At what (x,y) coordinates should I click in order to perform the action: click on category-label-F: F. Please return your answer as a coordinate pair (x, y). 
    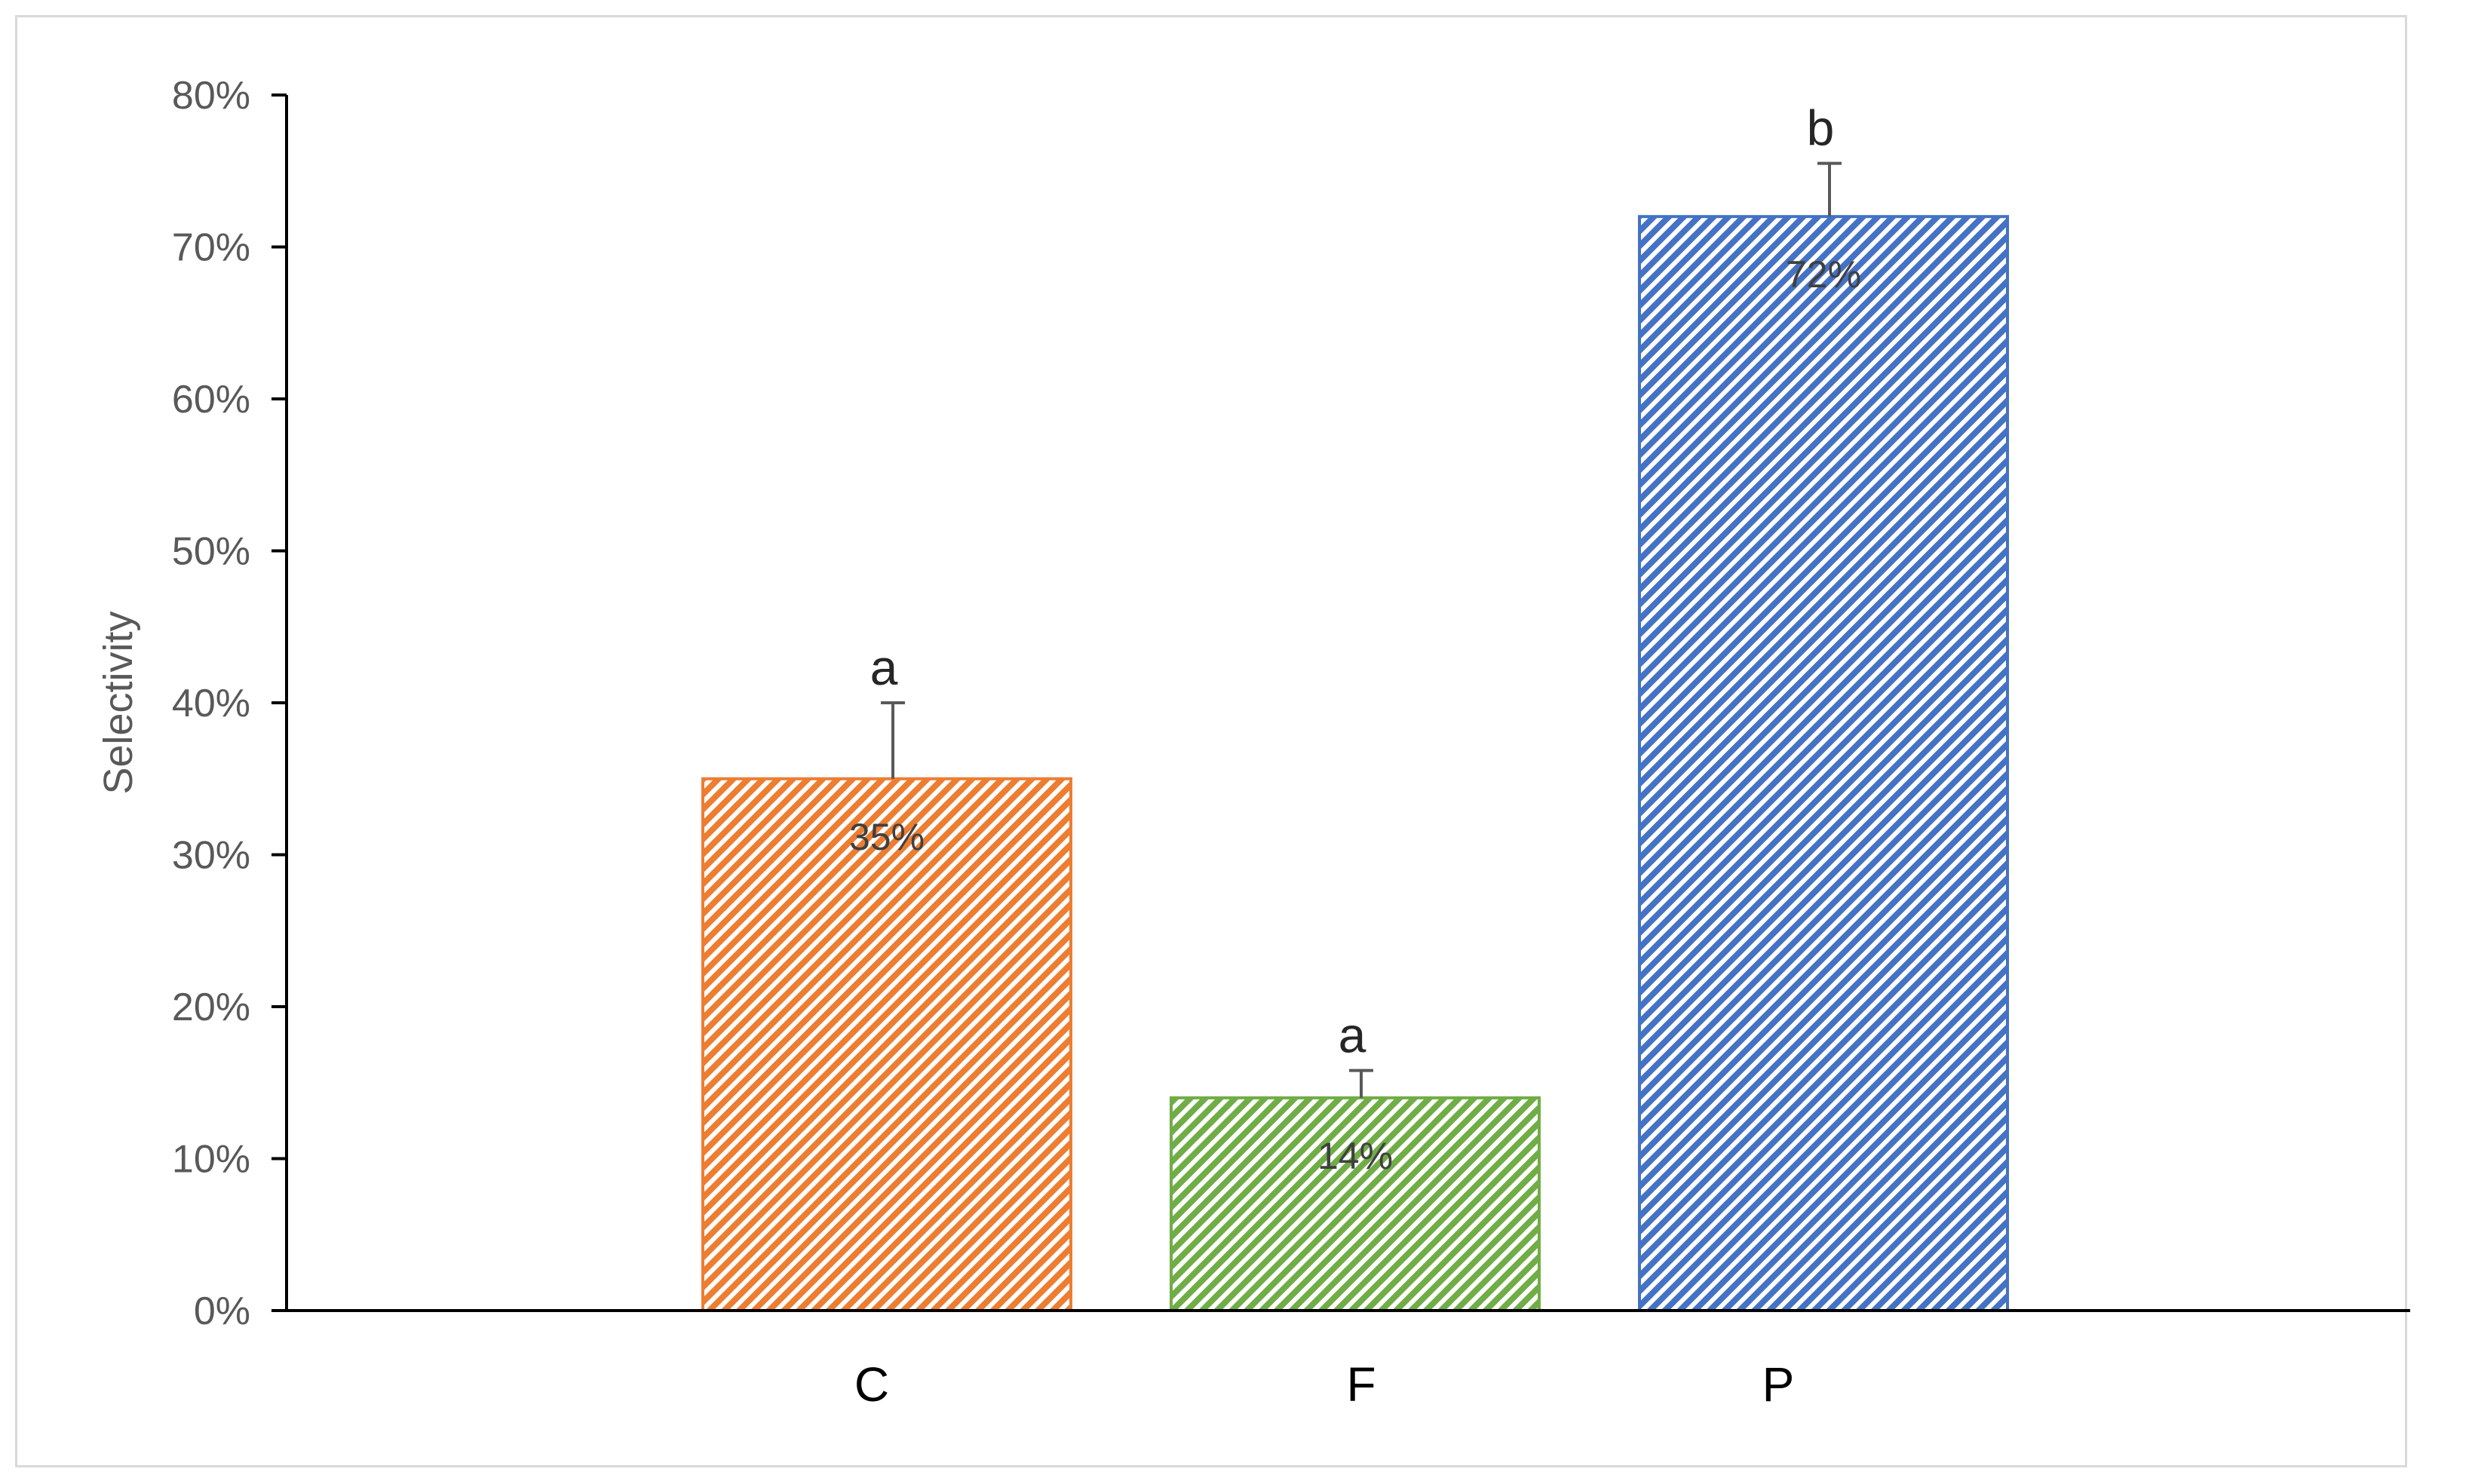
    Looking at the image, I should click on (1361, 1384).